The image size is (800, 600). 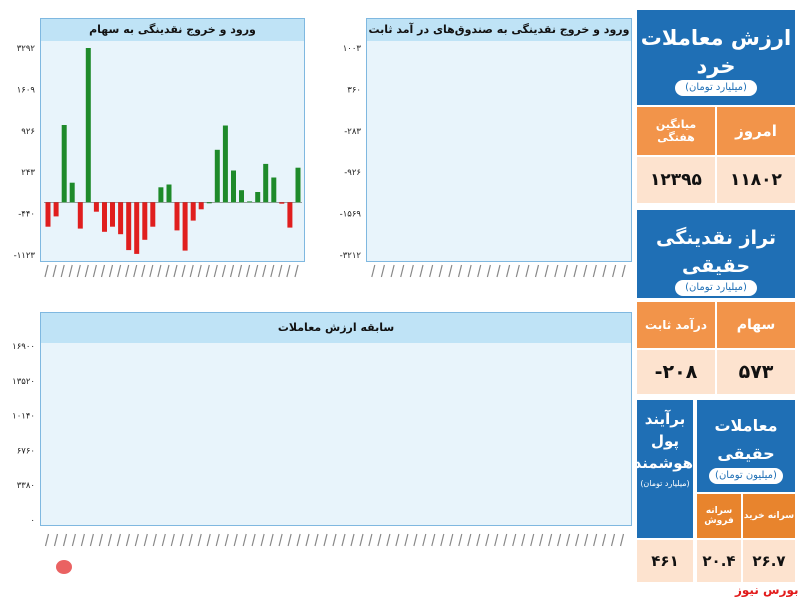 What do you see at coordinates (172, 30) in the screenshot?
I see `stock-flow-chart-title: ورود و خروج نقدینگی به سهام` at bounding box center [172, 30].